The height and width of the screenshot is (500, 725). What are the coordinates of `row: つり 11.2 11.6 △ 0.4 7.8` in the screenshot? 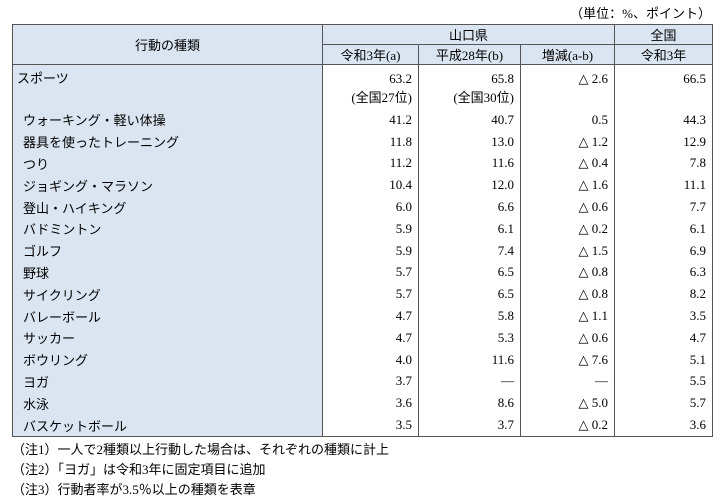 It's located at (363, 163).